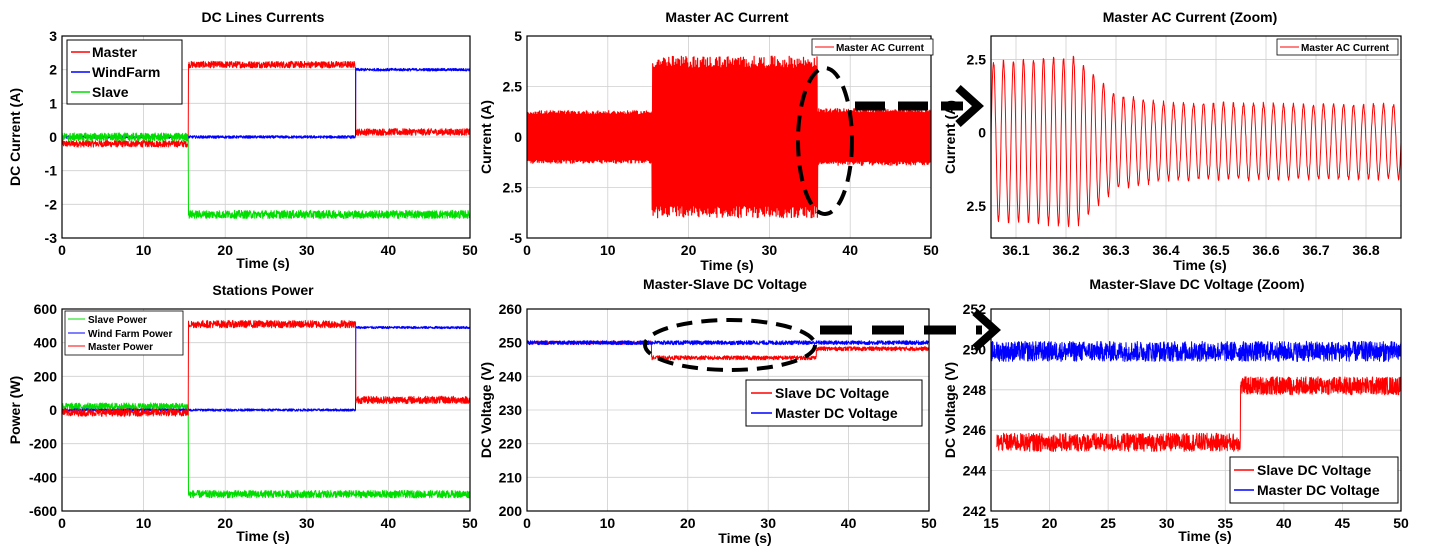 The width and height of the screenshot is (1429, 546). Describe the element at coordinates (1165, 250) in the screenshot. I see `x-tick-label: 36.4` at that location.